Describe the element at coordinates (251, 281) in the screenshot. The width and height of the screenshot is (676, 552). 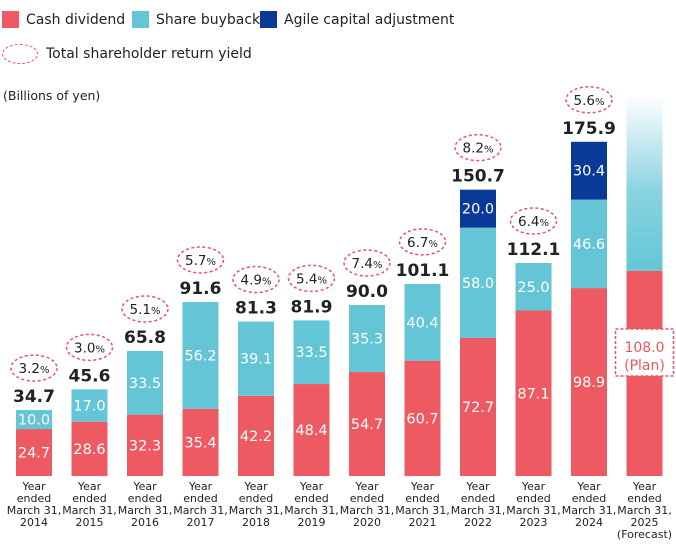
I see `yield-value: 4.9` at that location.